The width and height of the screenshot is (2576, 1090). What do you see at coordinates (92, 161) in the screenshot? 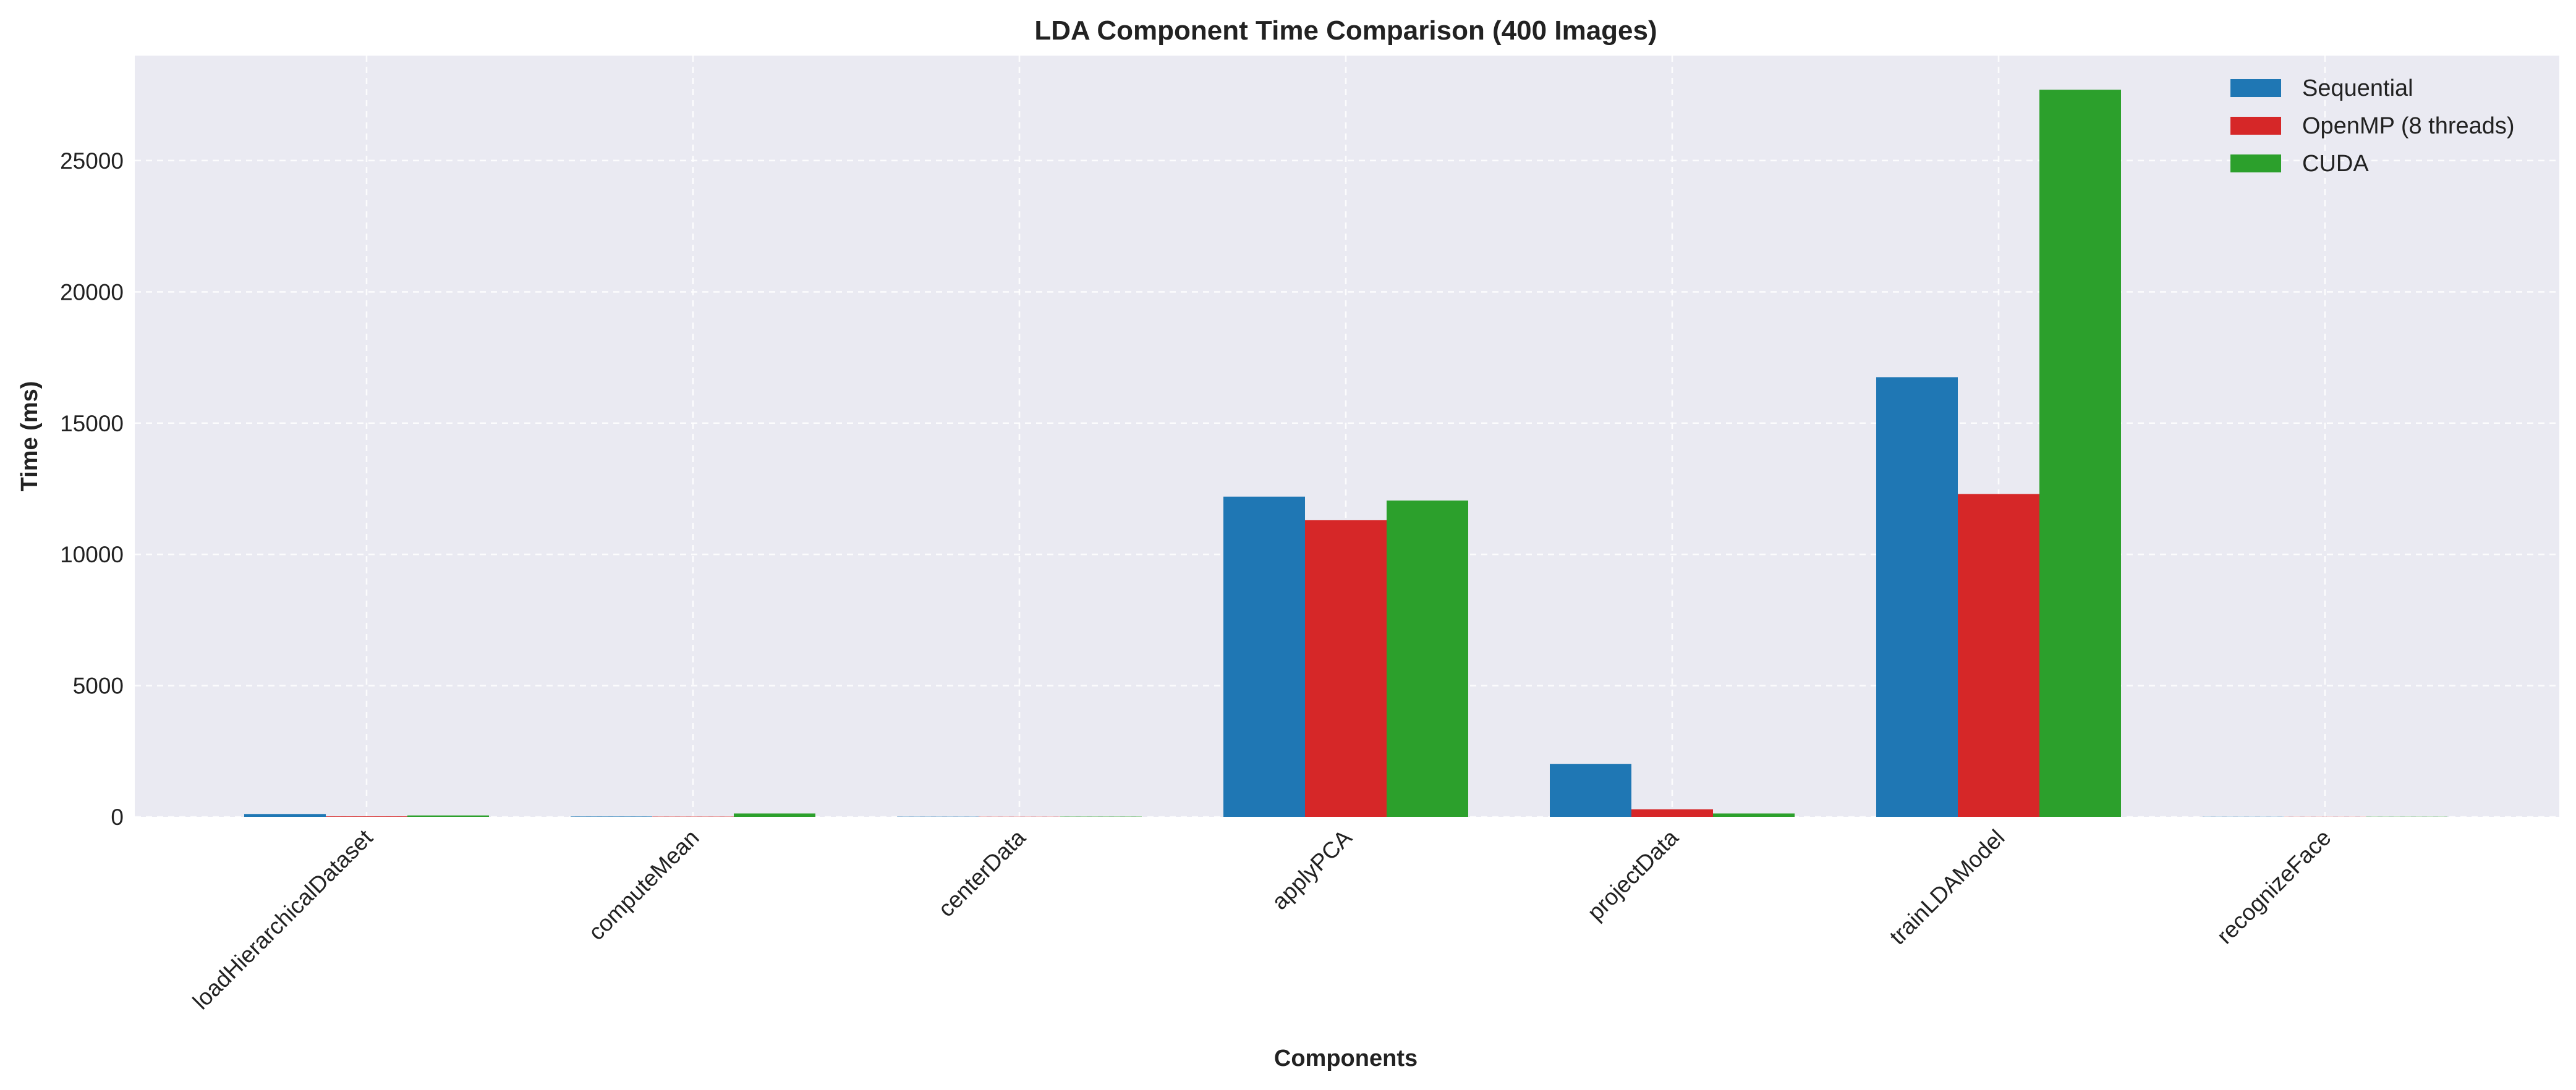
I see `y-tick-label: 25000` at bounding box center [92, 161].